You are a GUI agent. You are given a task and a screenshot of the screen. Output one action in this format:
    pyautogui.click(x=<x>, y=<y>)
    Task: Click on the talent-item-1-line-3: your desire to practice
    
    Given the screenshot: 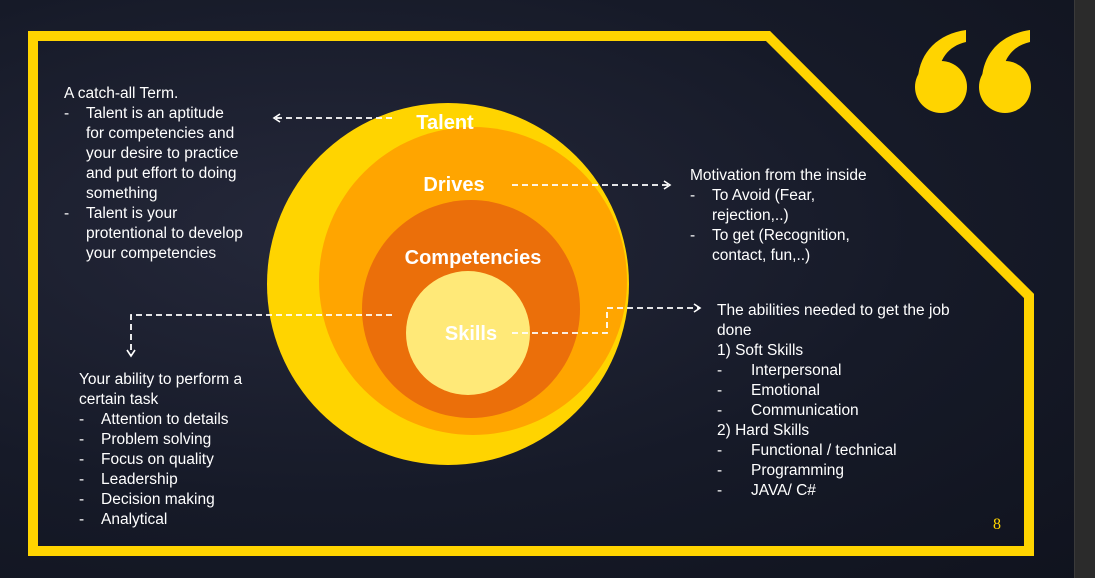 What is the action you would take?
    pyautogui.click(x=162, y=153)
    